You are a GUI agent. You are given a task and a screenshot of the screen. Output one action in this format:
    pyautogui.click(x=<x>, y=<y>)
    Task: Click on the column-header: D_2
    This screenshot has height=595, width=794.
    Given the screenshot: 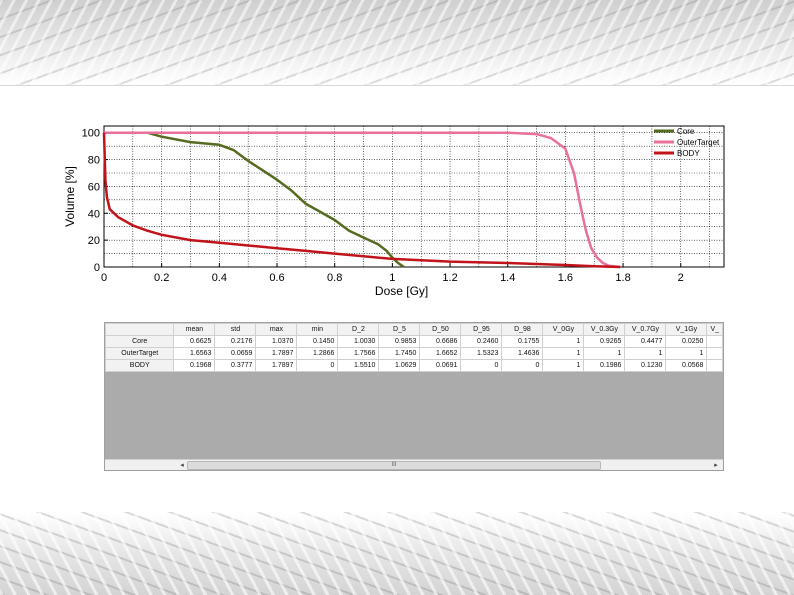 What is the action you would take?
    pyautogui.click(x=358, y=329)
    